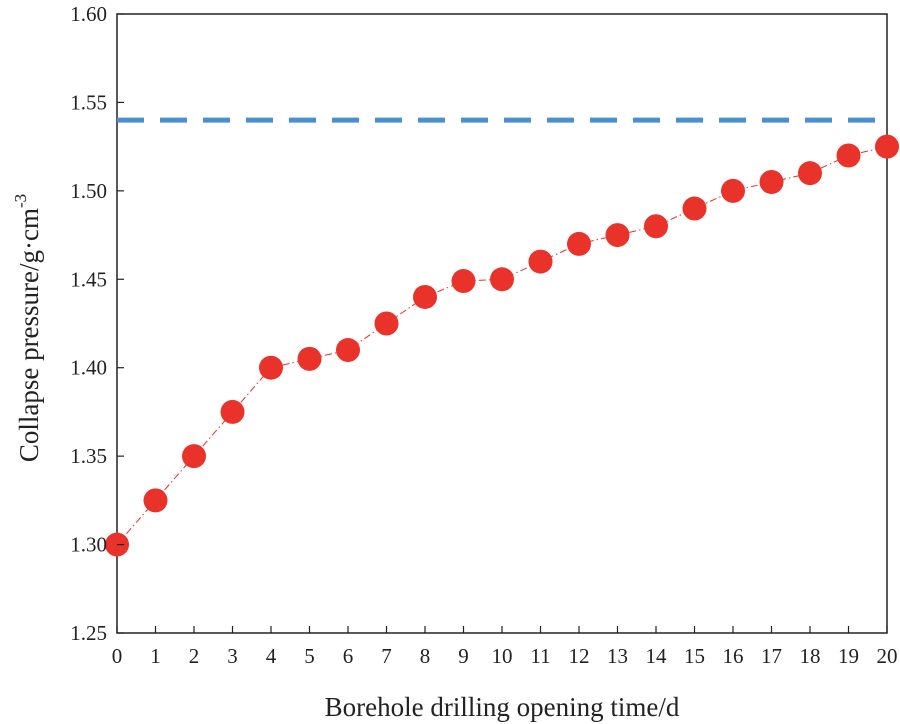  I want to click on x-tick-label: 4, so click(271, 656).